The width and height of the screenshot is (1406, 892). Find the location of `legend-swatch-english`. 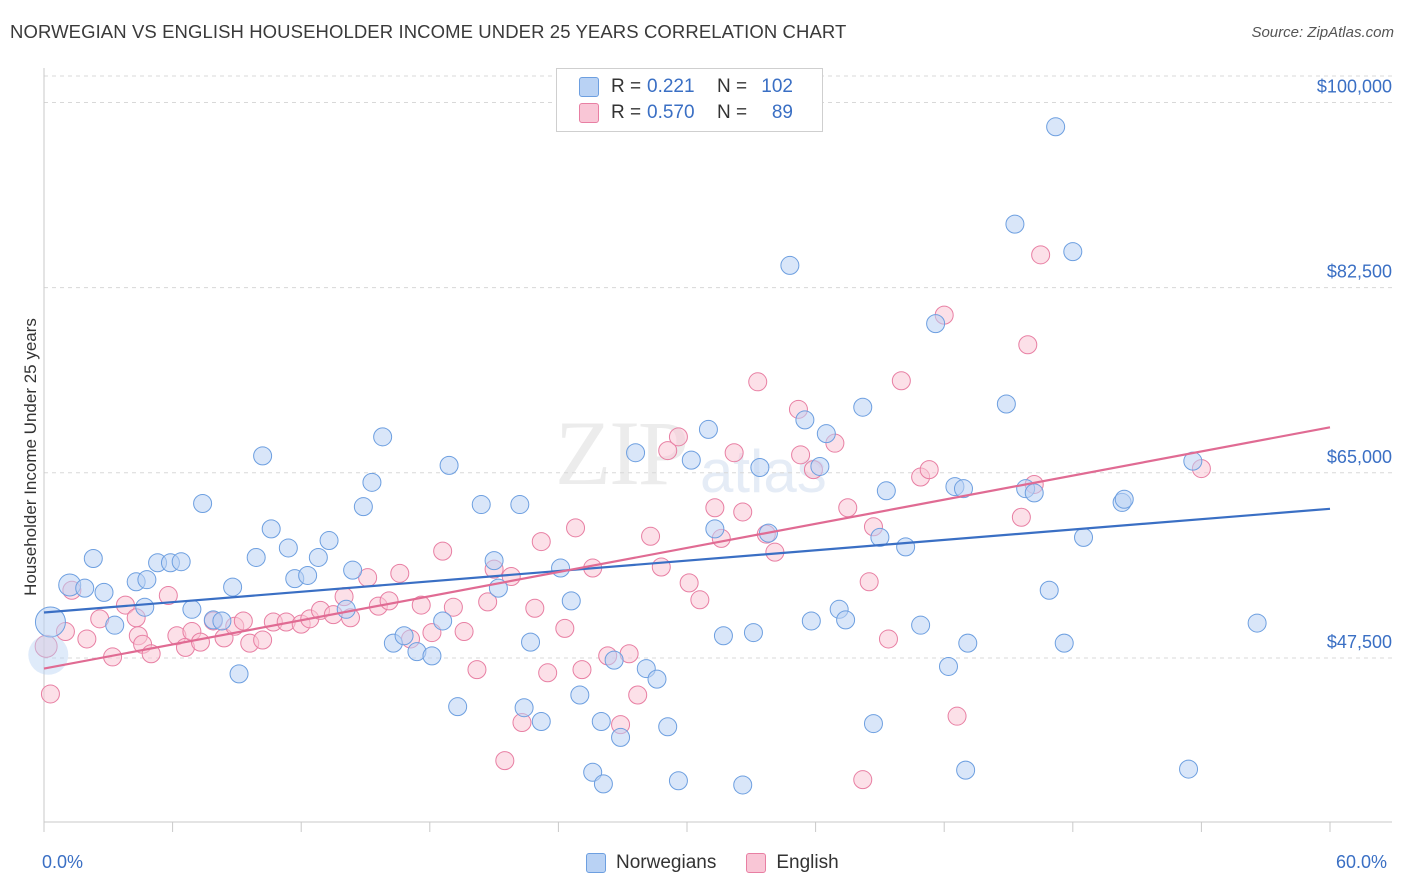

legend-swatch-english is located at coordinates (589, 113).